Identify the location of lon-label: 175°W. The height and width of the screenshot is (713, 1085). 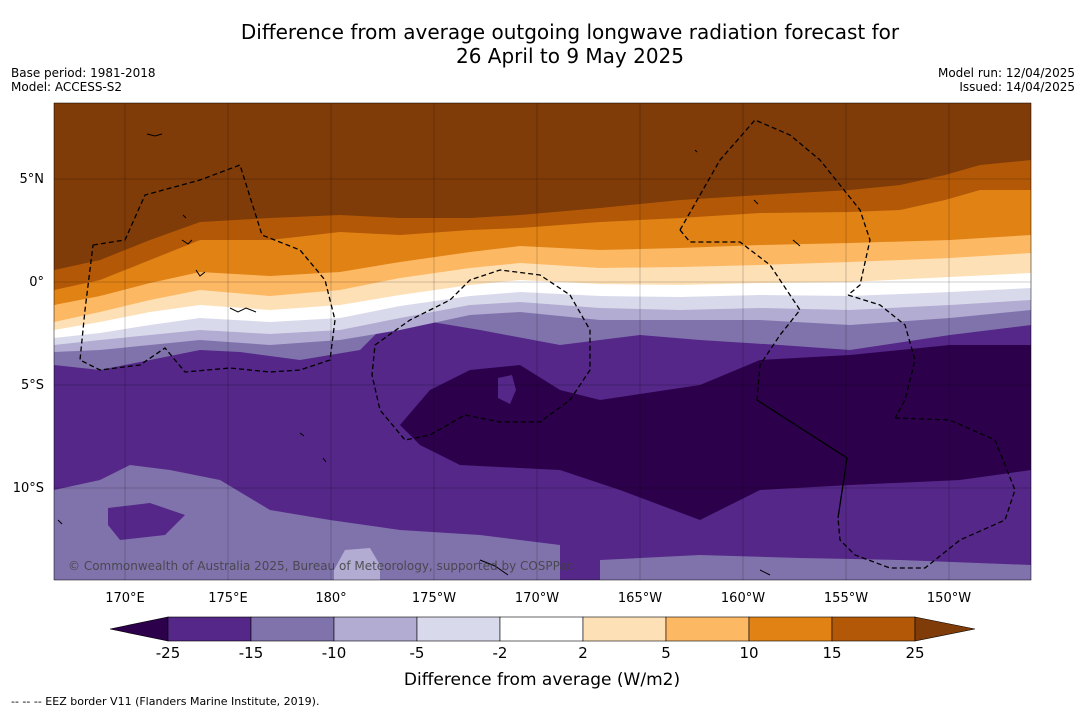
(434, 598).